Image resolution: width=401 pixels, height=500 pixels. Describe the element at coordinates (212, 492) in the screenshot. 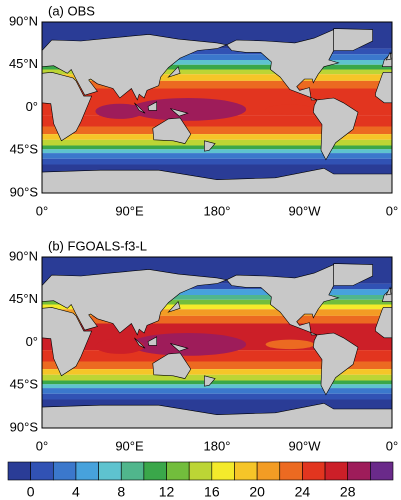

I see `colorbar-tick-label: 16` at that location.